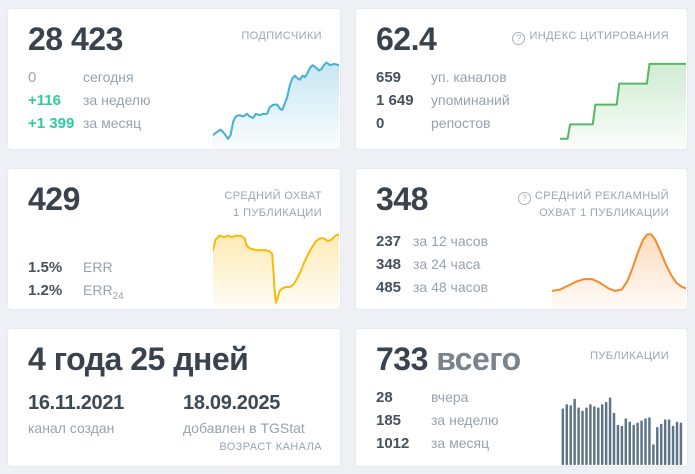 The image size is (695, 474). Describe the element at coordinates (184, 77) in the screenshot. I see `stat-row-today: 0 сегодня` at that location.